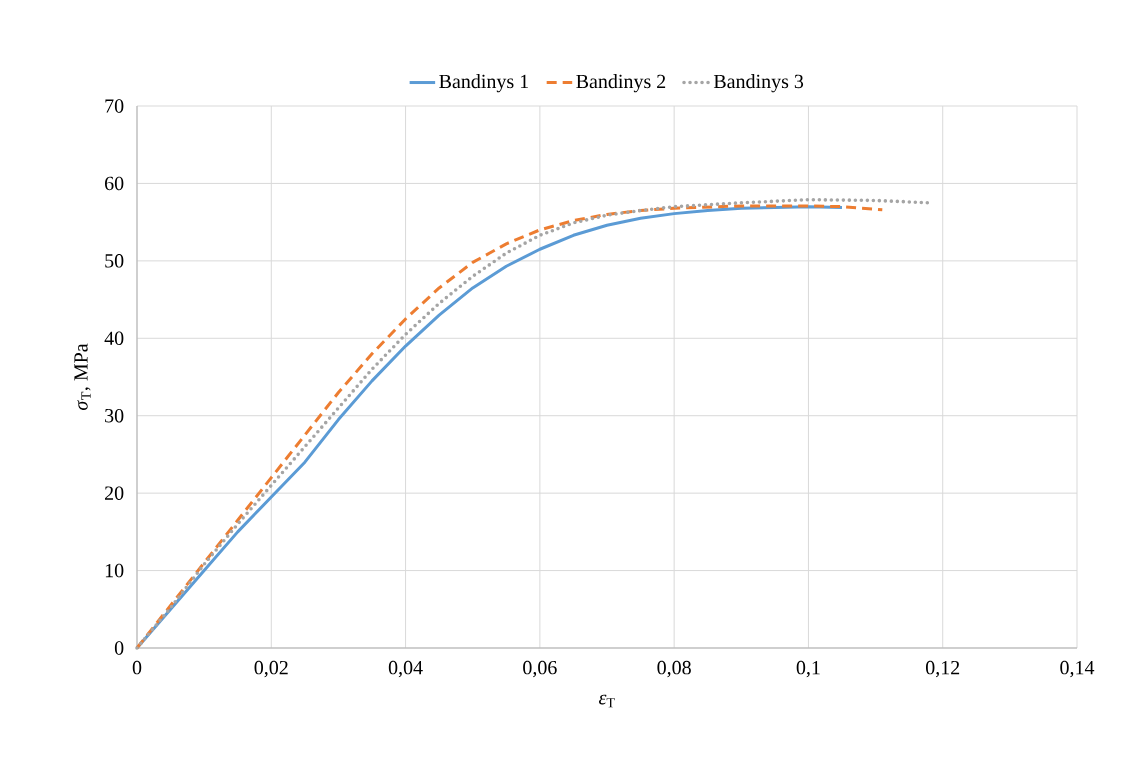 The image size is (1122, 766). Describe the element at coordinates (114, 570) in the screenshot. I see `y-tick-label: 10` at that location.